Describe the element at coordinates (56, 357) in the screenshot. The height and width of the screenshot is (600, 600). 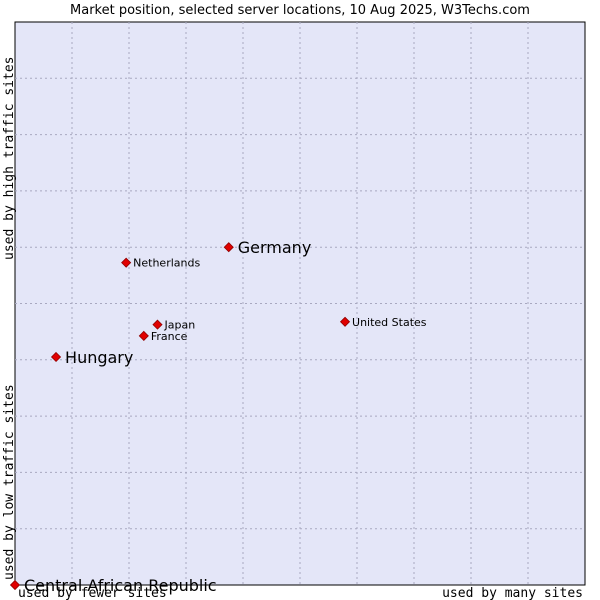
I see `point-hungary` at that location.